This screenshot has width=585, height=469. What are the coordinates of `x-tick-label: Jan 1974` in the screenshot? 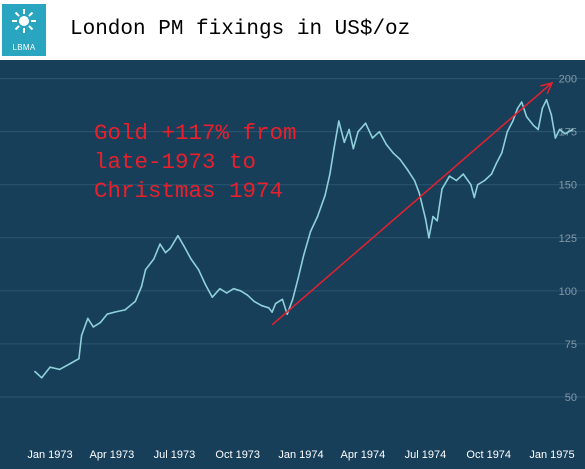 It's located at (300, 455).